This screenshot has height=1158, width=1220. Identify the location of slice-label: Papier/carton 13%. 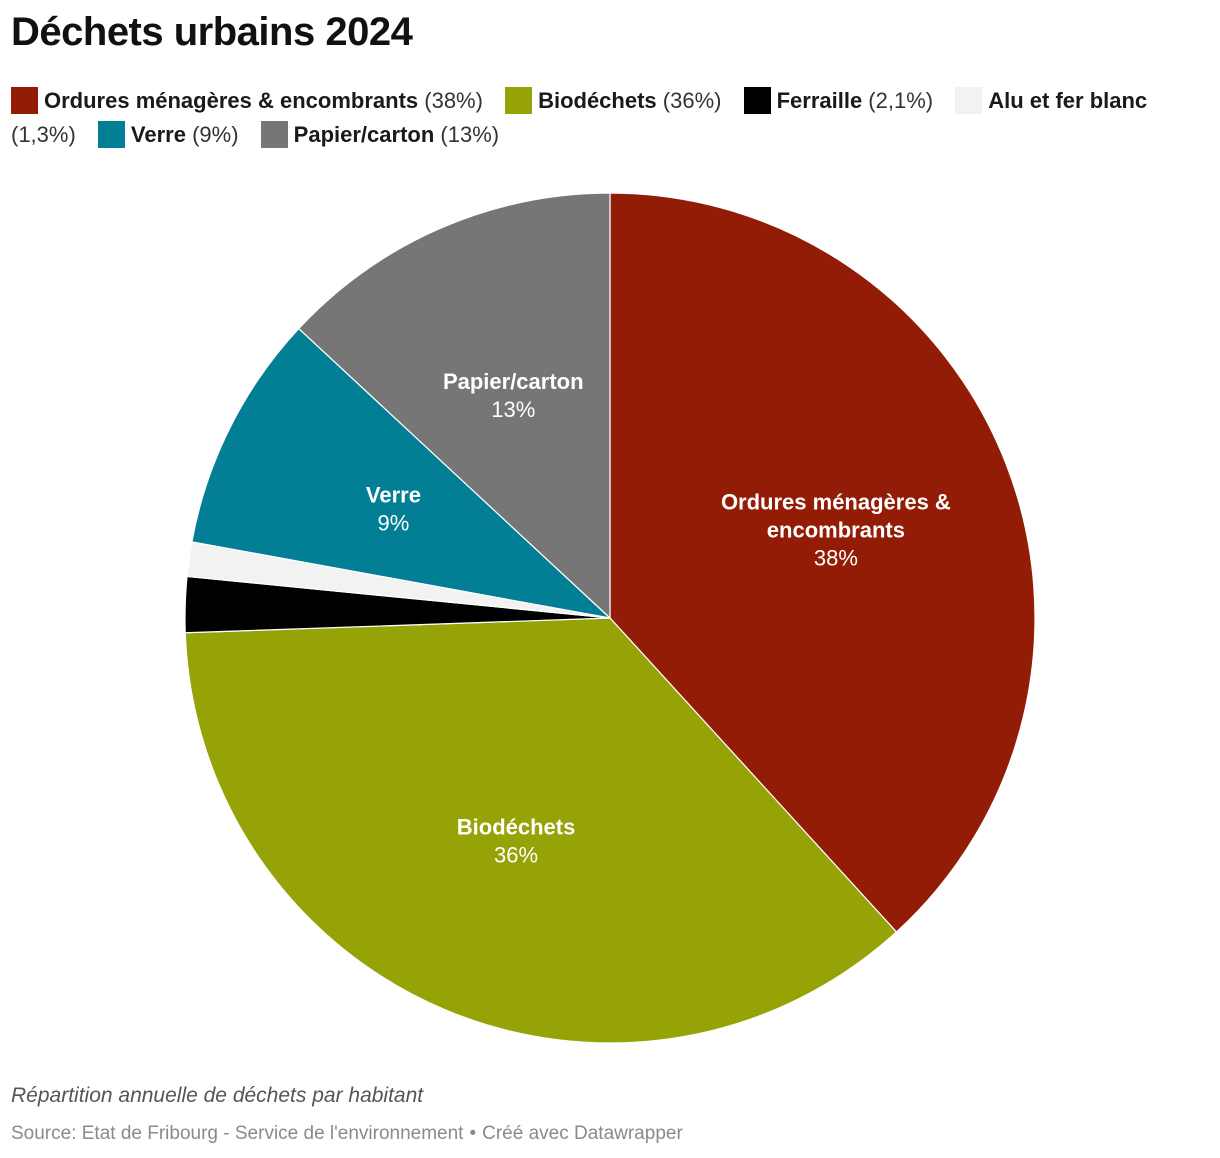
(513, 395).